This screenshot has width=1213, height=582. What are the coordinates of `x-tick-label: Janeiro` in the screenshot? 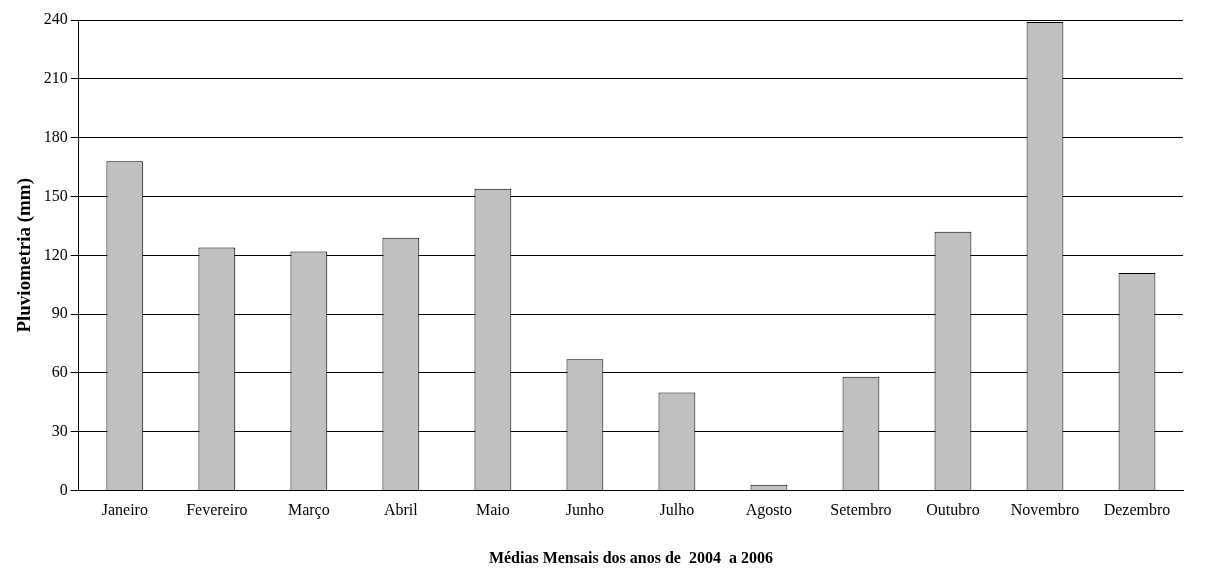 It's located at (124, 510).